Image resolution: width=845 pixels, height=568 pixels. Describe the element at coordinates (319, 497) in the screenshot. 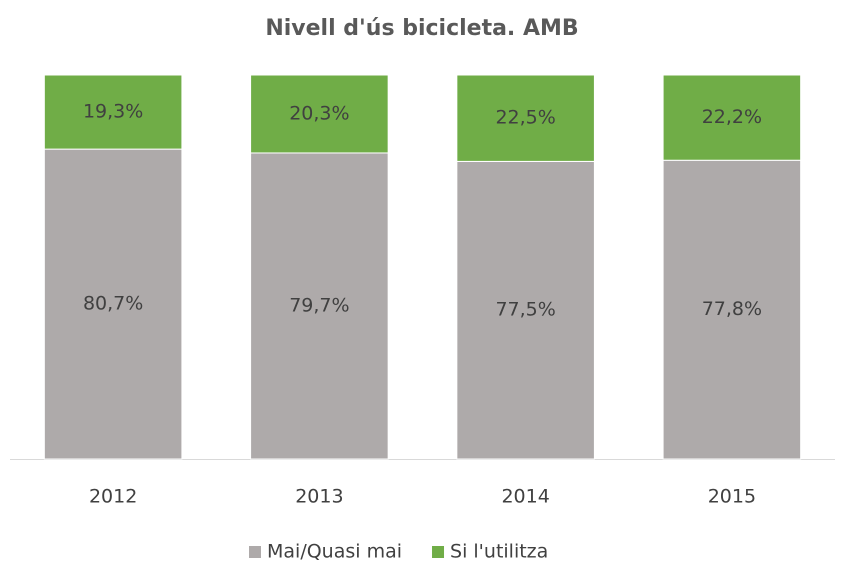

I see `x-tick-label: 2013` at that location.